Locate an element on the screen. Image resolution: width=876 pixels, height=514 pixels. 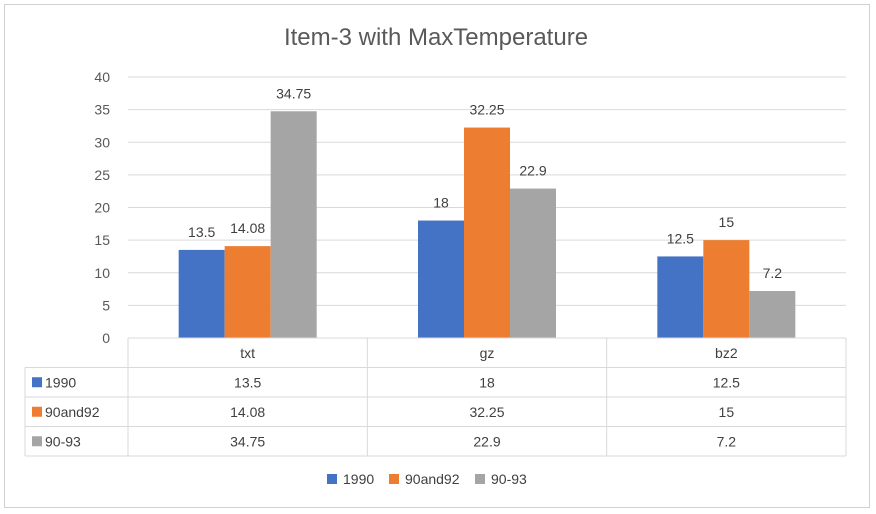
y-tick-label: 35 is located at coordinates (102, 110).